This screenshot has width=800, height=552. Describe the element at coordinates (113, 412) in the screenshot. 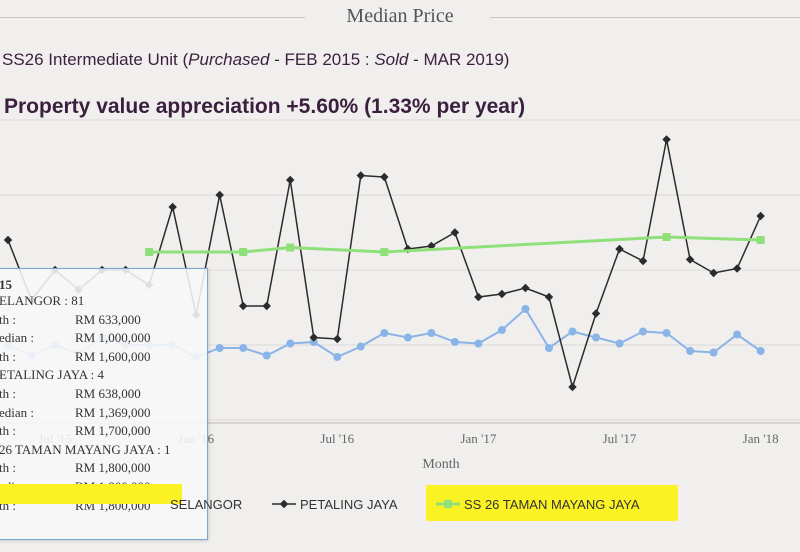

I see `tooltip-stat-value: RM 1,369,000` at that location.